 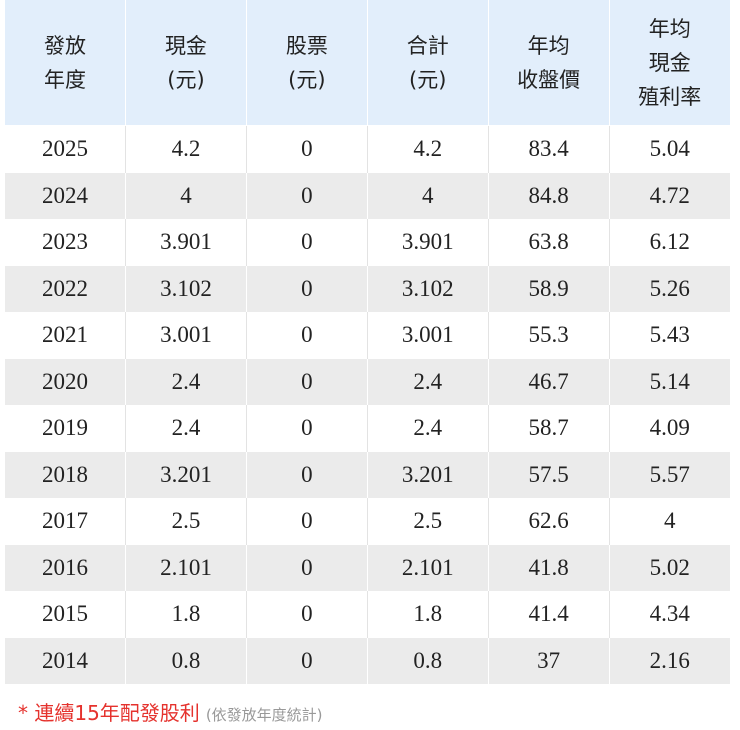 I want to click on table-cell: 2.16, so click(x=669, y=660).